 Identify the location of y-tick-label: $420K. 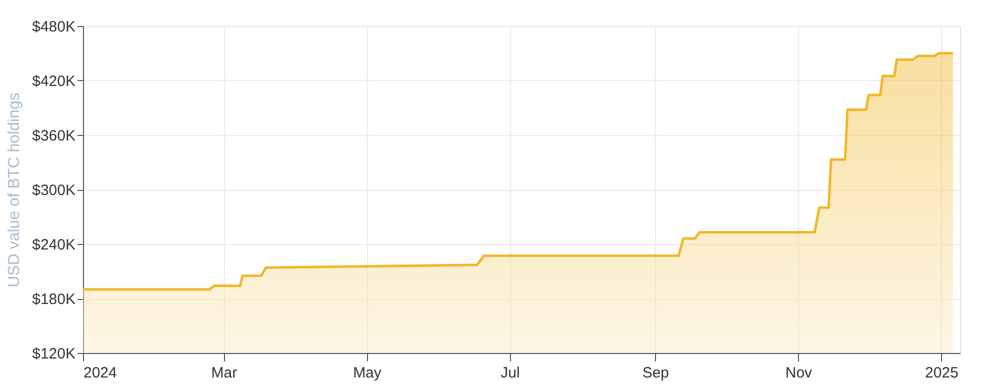
(54, 81).